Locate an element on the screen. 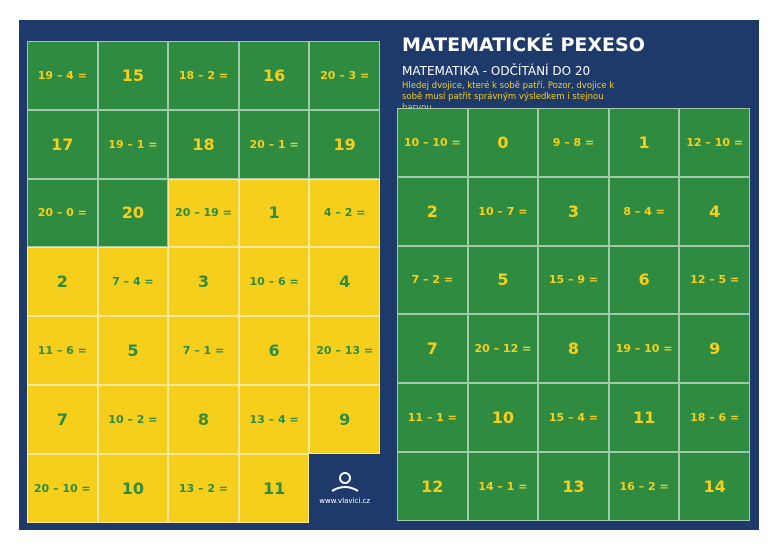  card: 10 – 7 = is located at coordinates (503, 211).